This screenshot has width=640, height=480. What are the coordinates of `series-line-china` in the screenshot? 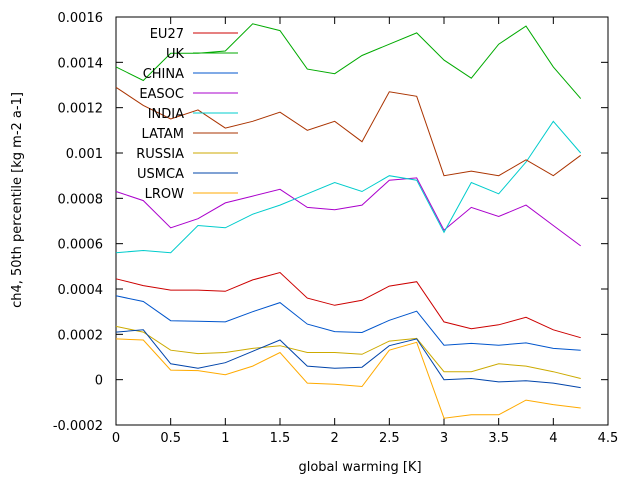 It's located at (348, 323).